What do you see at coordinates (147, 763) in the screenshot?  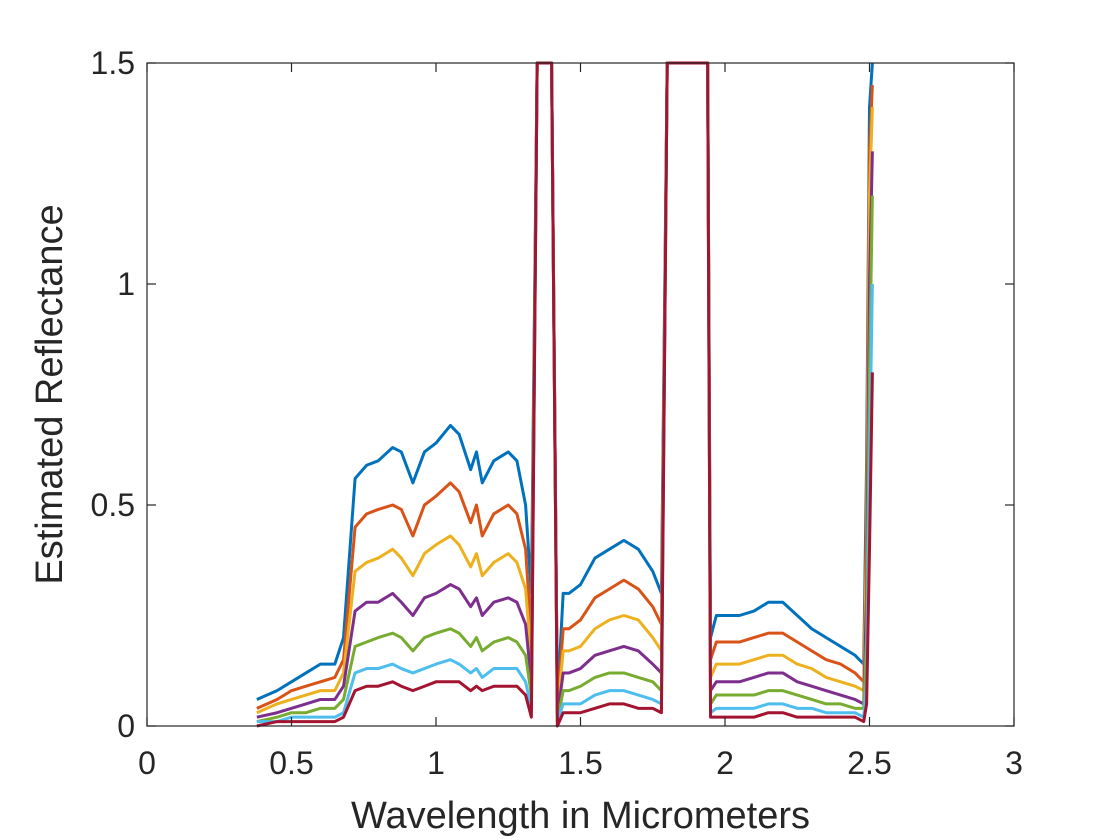 I see `x-tick-label-0: 0` at bounding box center [147, 763].